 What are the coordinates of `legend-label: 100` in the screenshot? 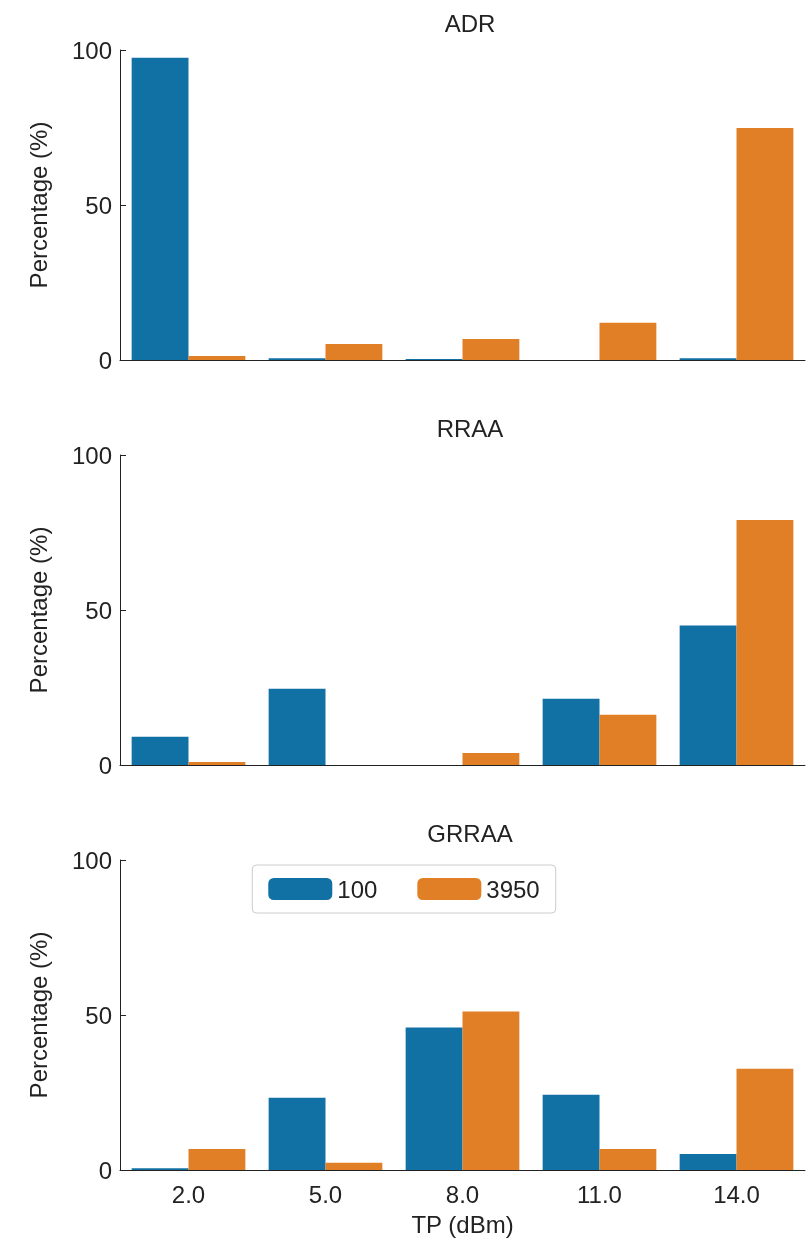 It's located at (357, 889).